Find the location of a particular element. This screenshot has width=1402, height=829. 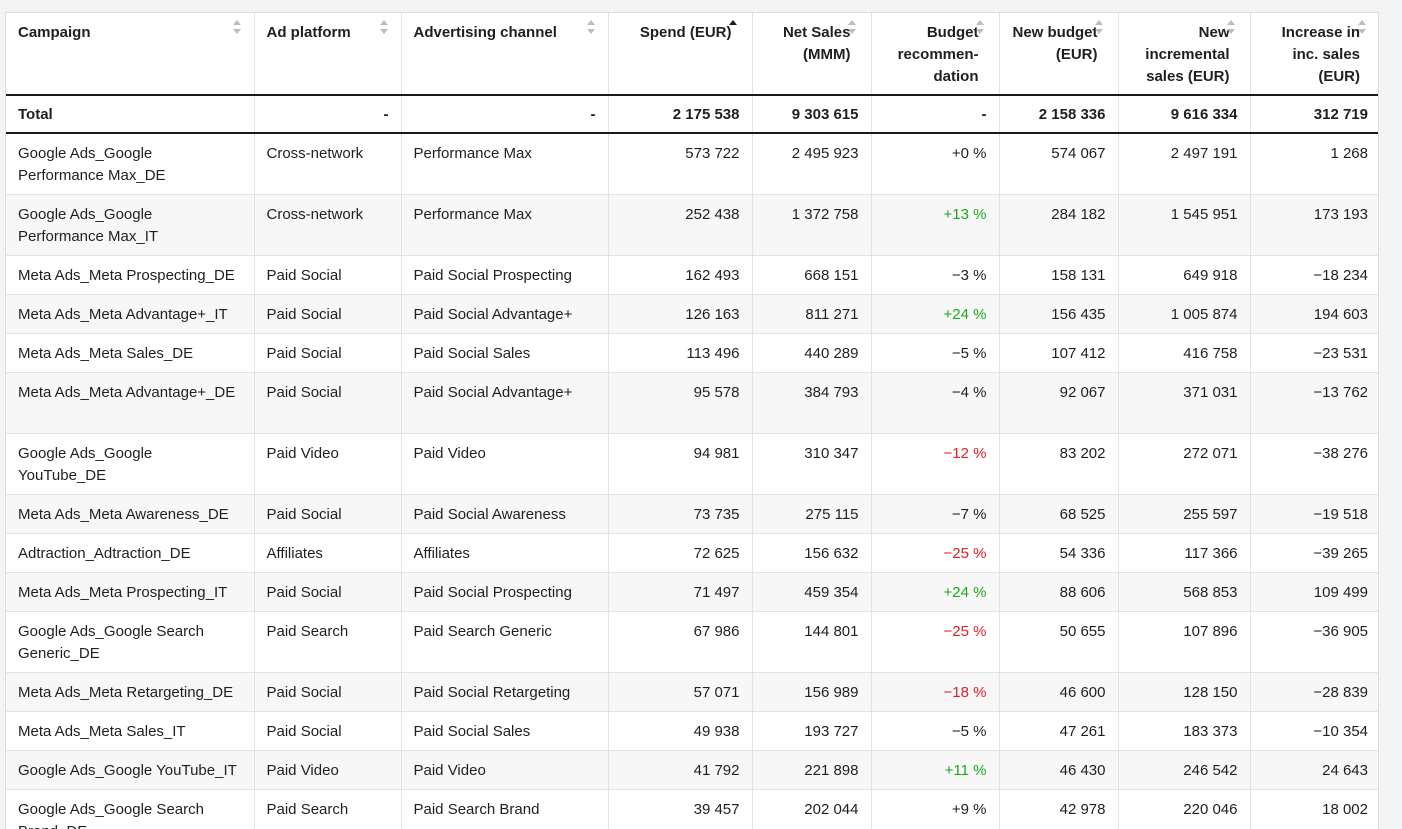

cell-advertising-channel: Paid Social Sales is located at coordinates (505, 731).